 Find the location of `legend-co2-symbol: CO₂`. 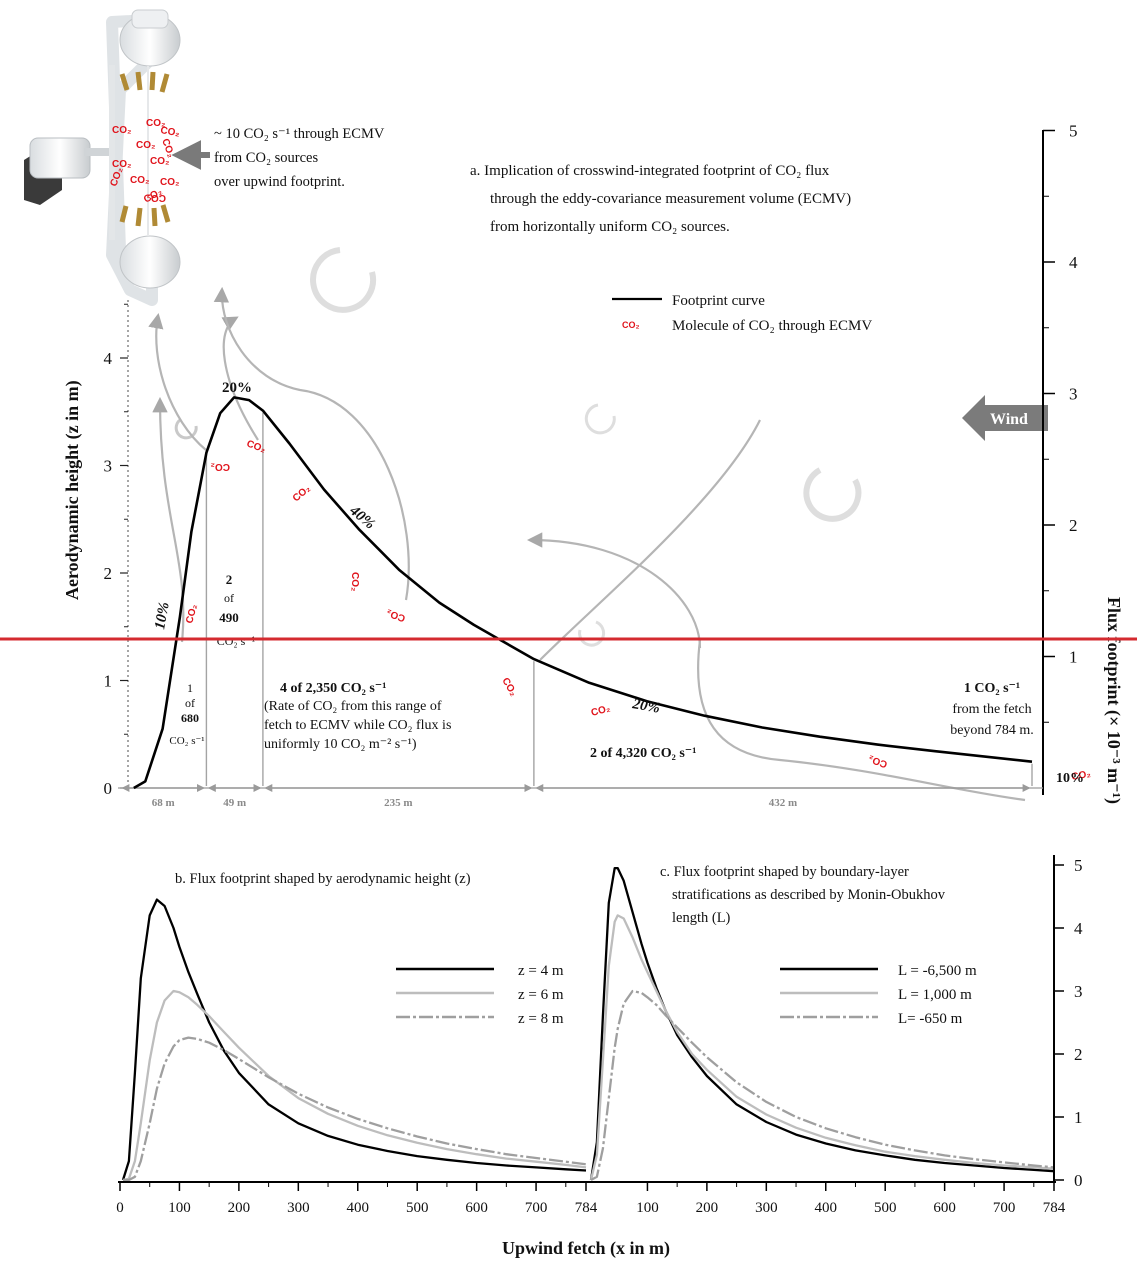

legend-co2-symbol: CO₂ is located at coordinates (631, 325).